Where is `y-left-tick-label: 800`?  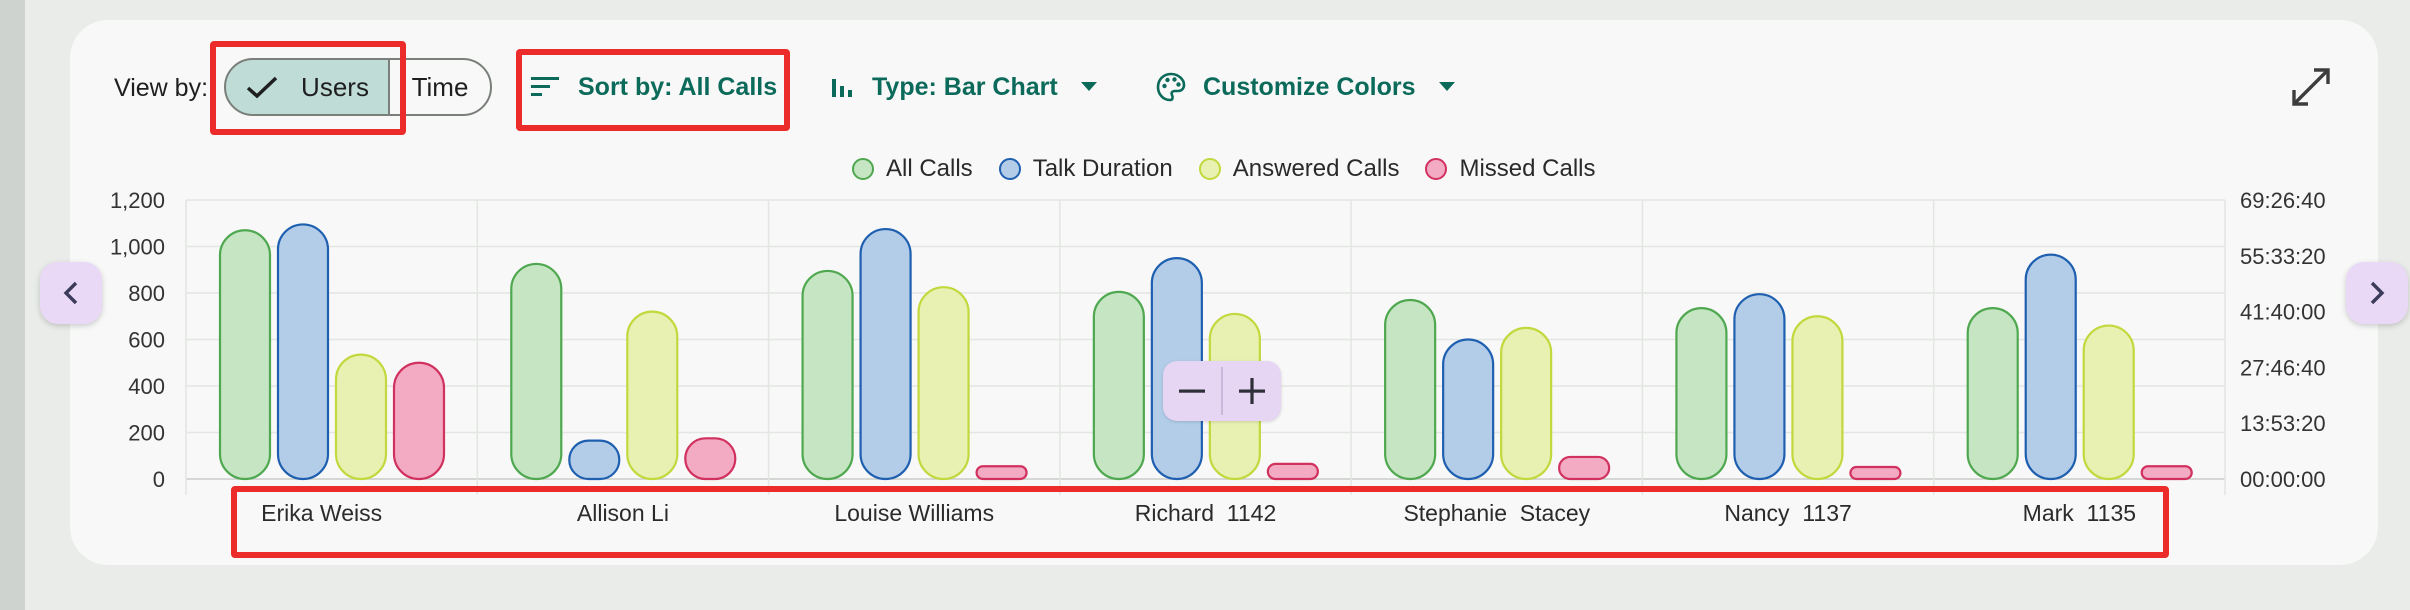
y-left-tick-label: 800 is located at coordinates (146, 293).